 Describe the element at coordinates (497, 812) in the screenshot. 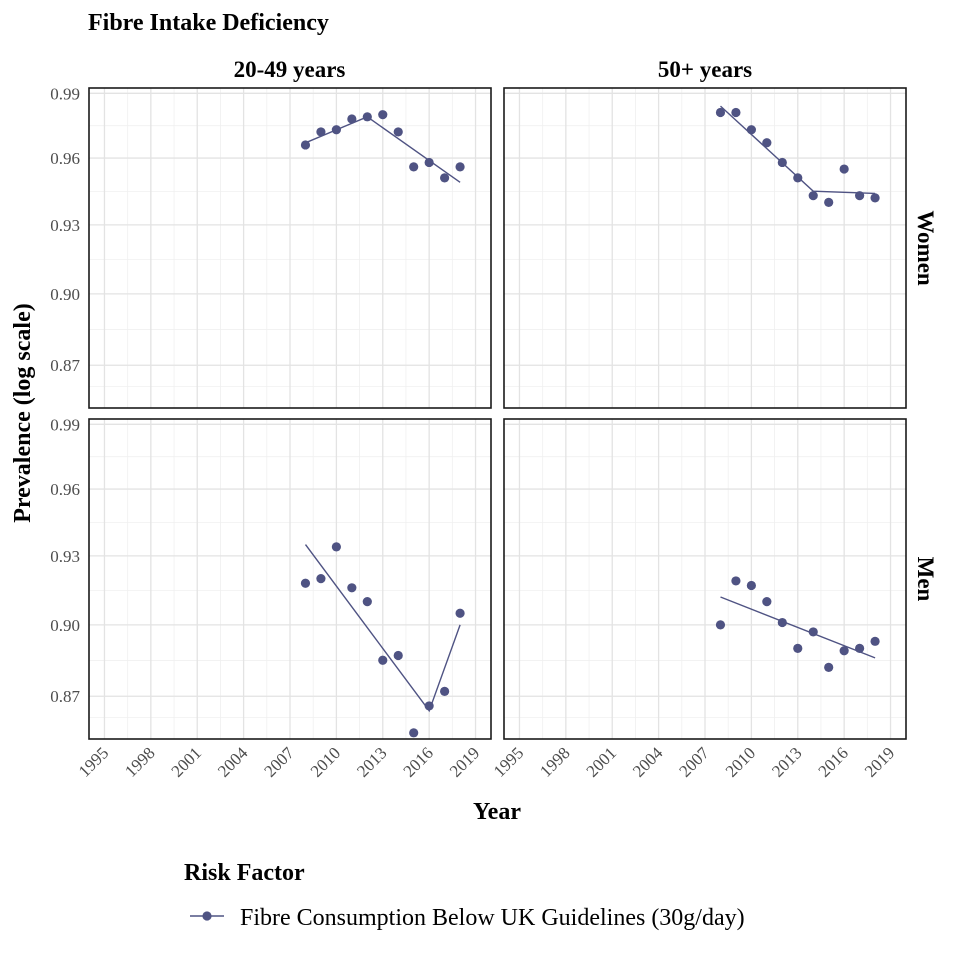

I see `x-axis-title: Year` at that location.